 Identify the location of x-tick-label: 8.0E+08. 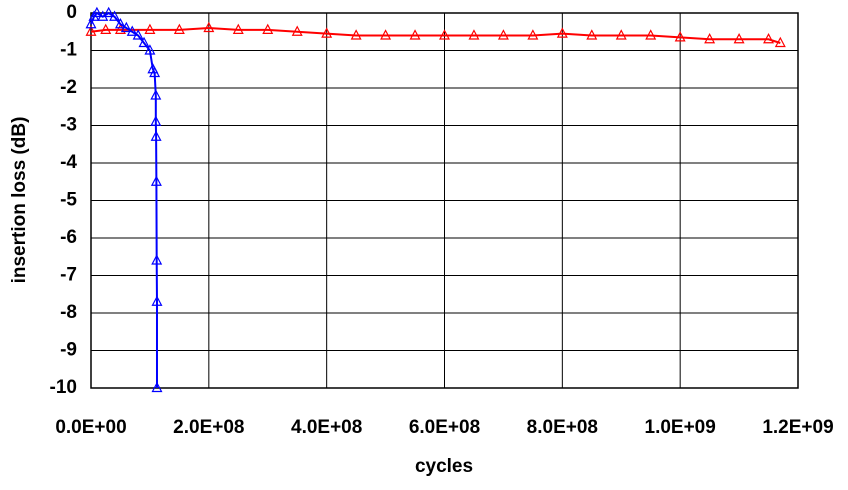
(562, 427).